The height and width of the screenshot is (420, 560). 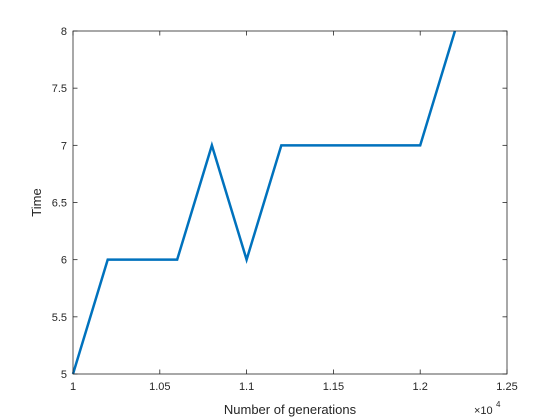 What do you see at coordinates (333, 387) in the screenshot?
I see `x-tick-label: 1.15` at bounding box center [333, 387].